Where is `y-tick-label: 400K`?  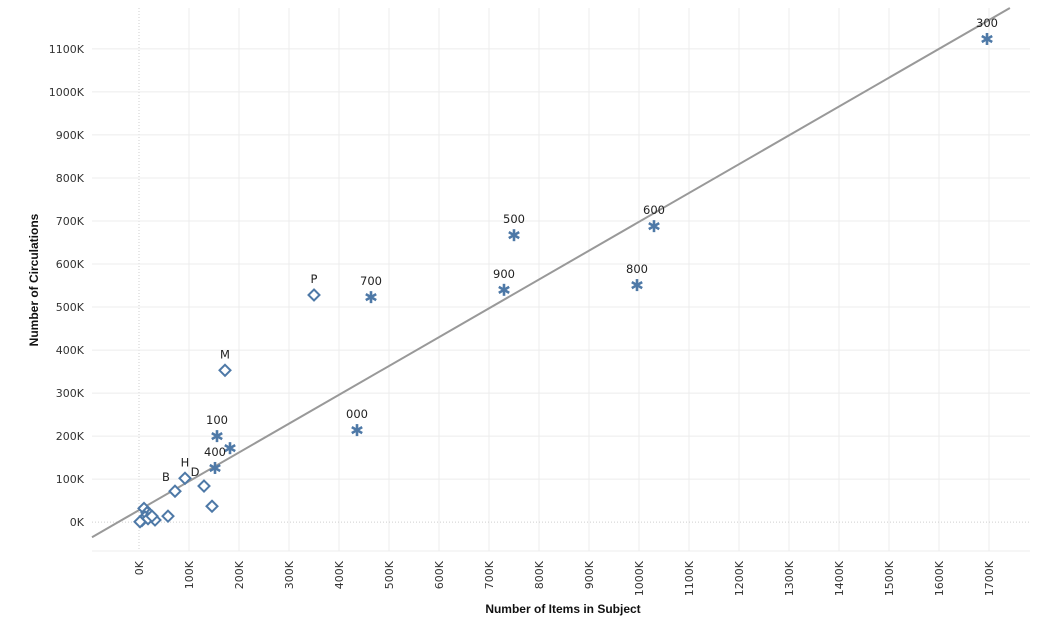 y-tick-label: 400K is located at coordinates (70, 350).